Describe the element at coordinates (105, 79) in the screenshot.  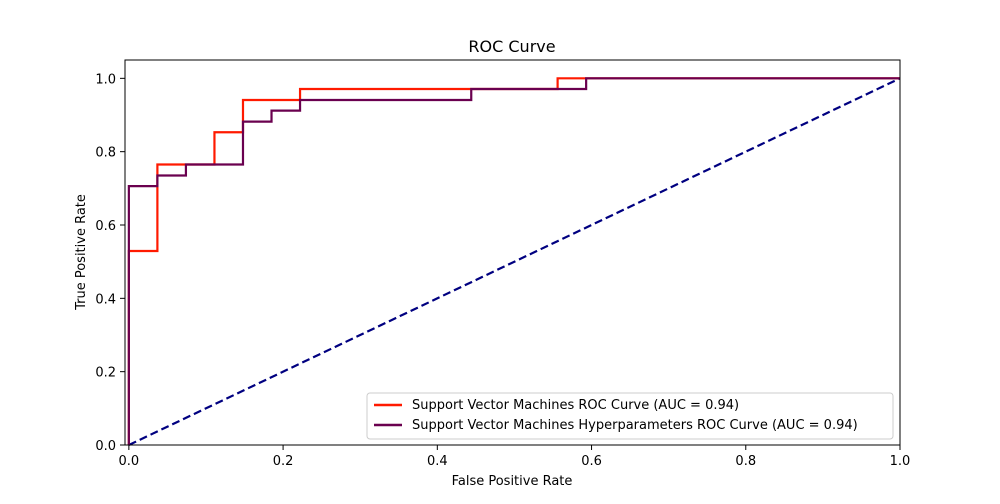
I see `y-tick-label: 1.0` at that location.